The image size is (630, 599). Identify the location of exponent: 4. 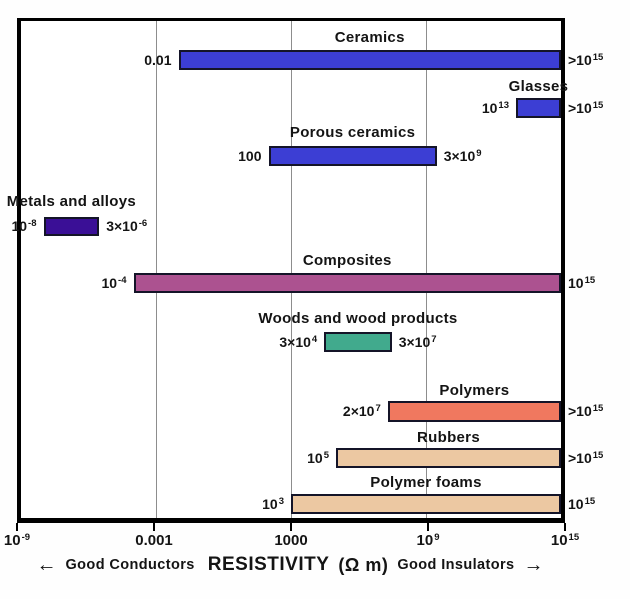
(314, 339).